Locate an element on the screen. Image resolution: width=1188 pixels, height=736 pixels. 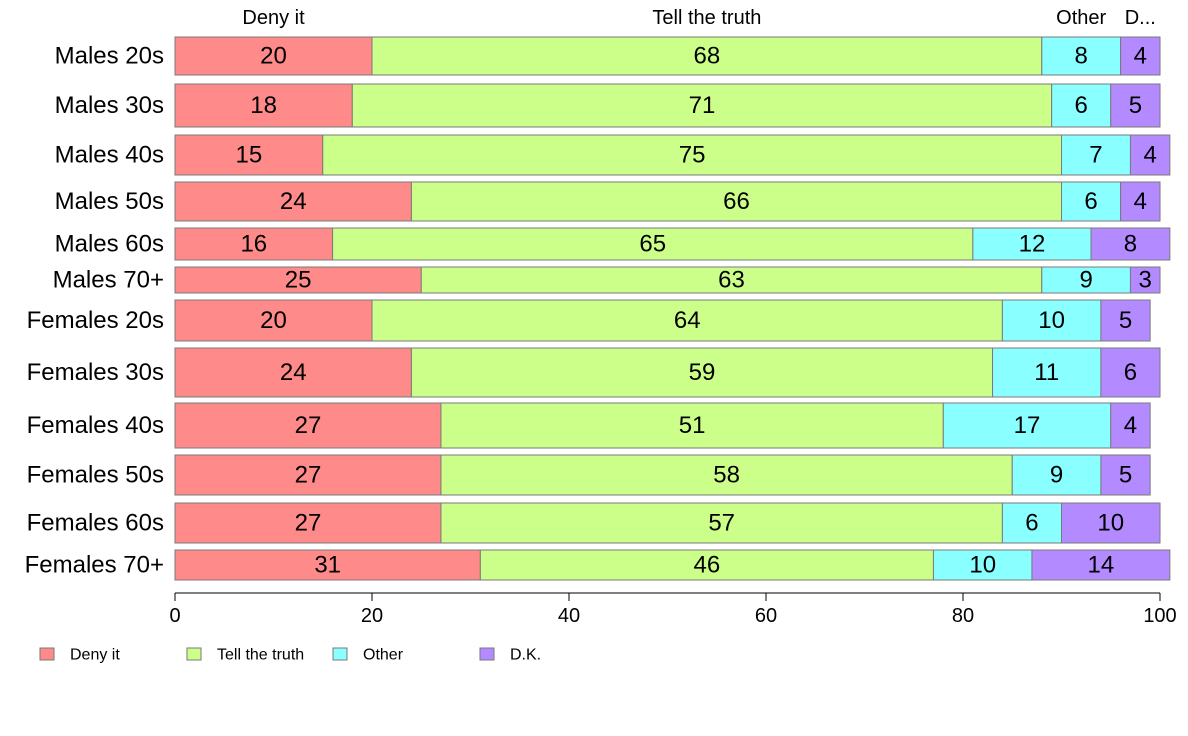
bar-row: 15 75 7 4 is located at coordinates (672, 155).